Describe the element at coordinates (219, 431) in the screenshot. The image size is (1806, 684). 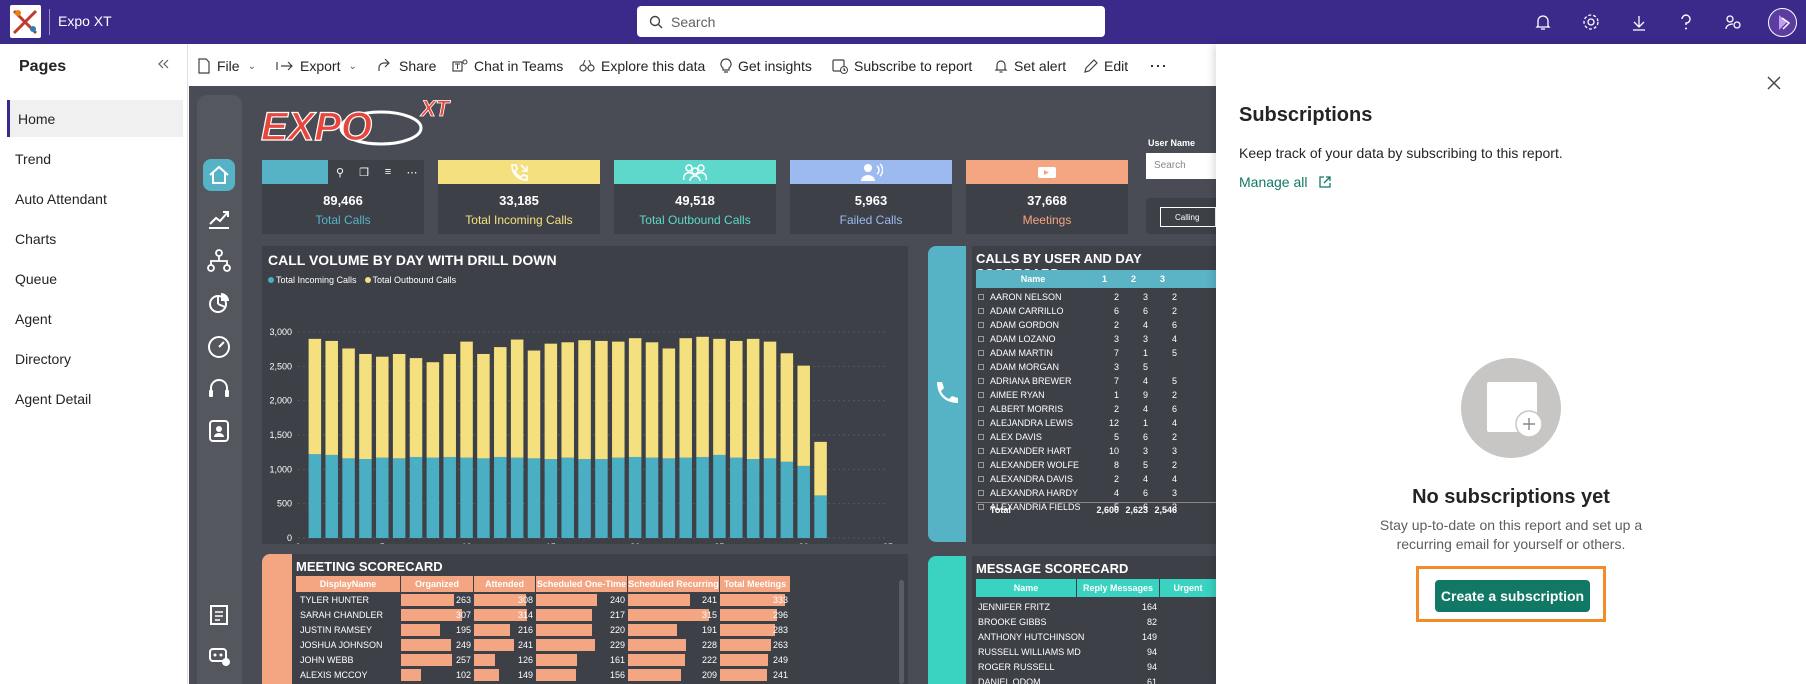
I see `rail-contact-card-icon` at that location.